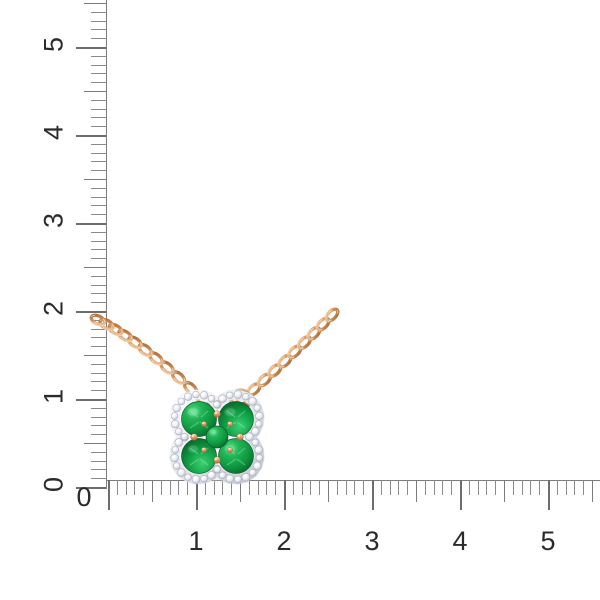 The width and height of the screenshot is (600, 600). I want to click on horizontal-ruler-label-2: 2, so click(284, 541).